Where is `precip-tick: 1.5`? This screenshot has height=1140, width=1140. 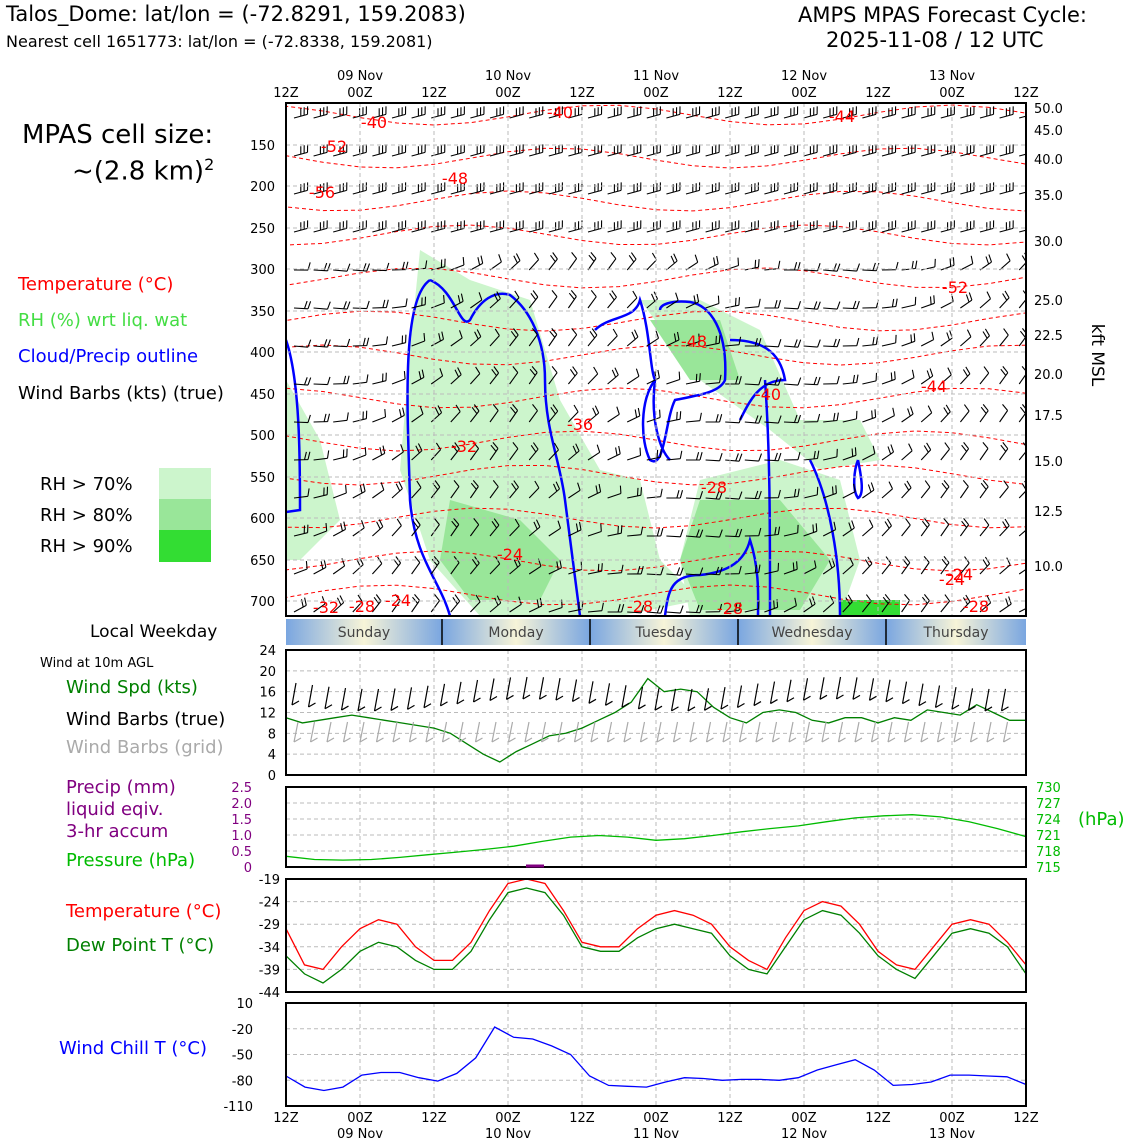 precip-tick: 1.5 is located at coordinates (241, 820).